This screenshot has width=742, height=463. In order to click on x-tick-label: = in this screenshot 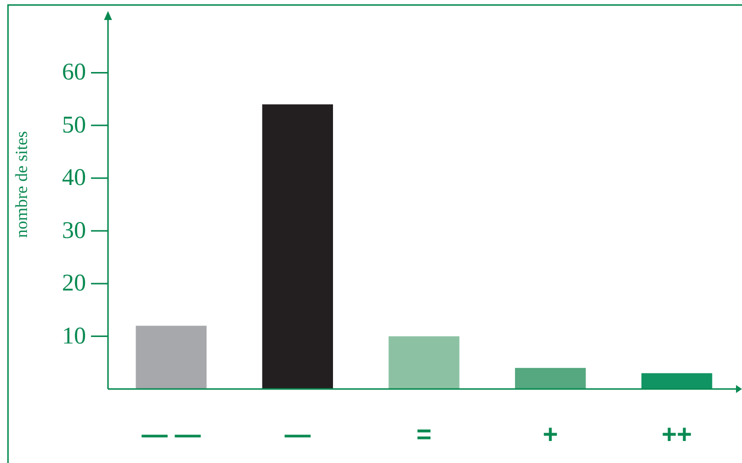, I will do `click(424, 434)`.